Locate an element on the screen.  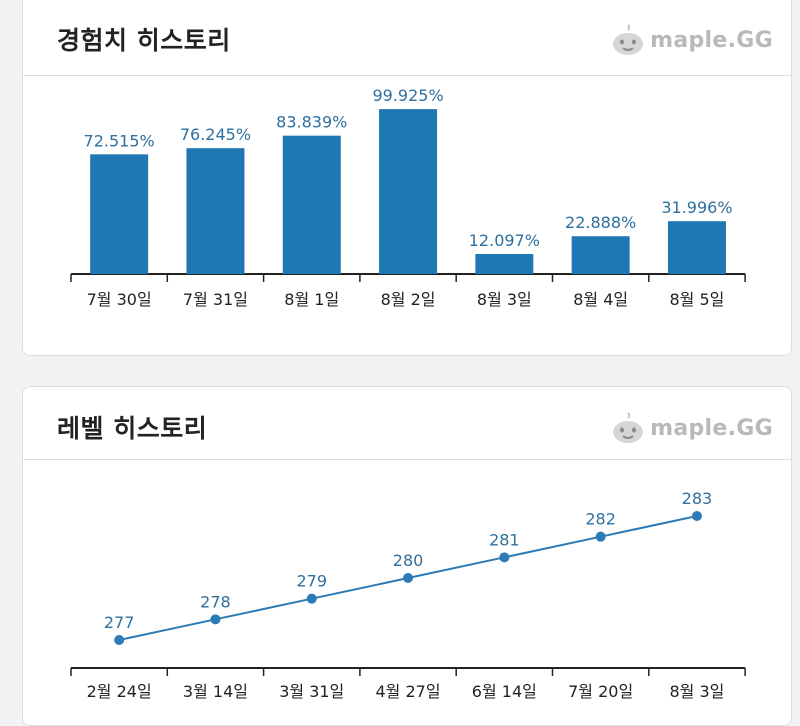
x-tick-label: 4월 27일 is located at coordinates (408, 691).